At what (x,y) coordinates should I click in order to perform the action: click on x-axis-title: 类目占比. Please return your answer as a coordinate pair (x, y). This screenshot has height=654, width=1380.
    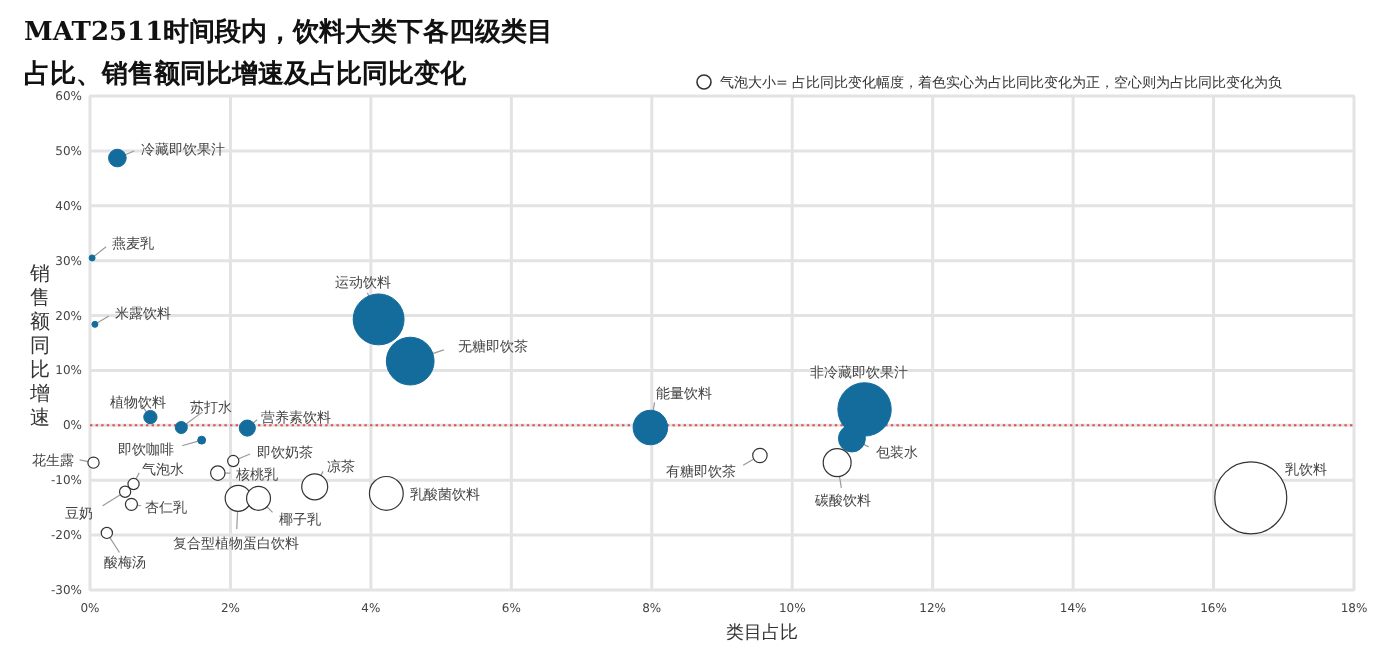
    Looking at the image, I should click on (762, 633).